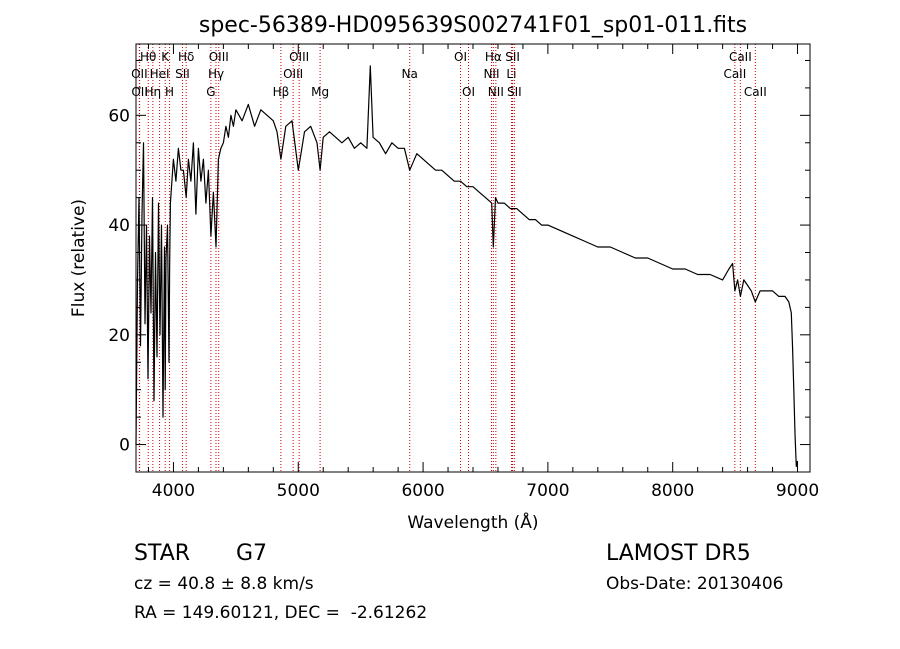 This screenshot has width=900, height=649. What do you see at coordinates (162, 553) in the screenshot?
I see `object-type: STAR` at bounding box center [162, 553].